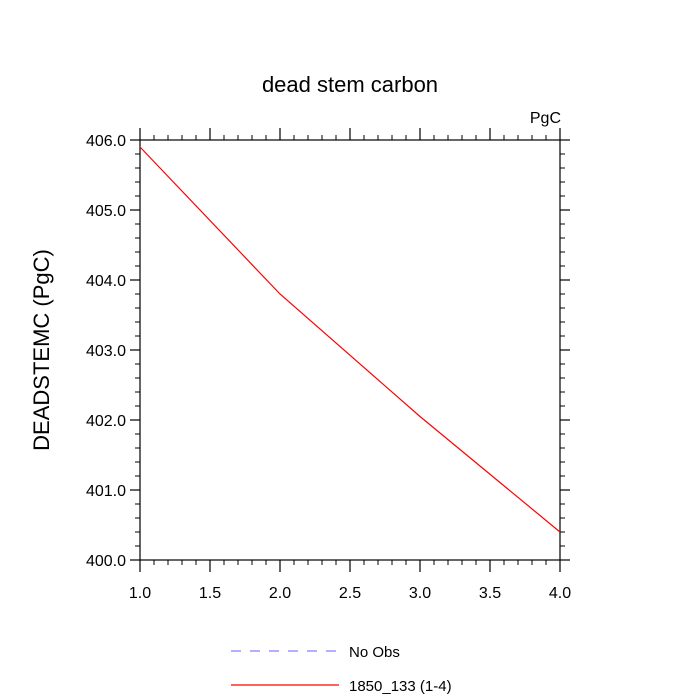 This screenshot has width=700, height=700. I want to click on x-tick-label: 3.0, so click(420, 593).